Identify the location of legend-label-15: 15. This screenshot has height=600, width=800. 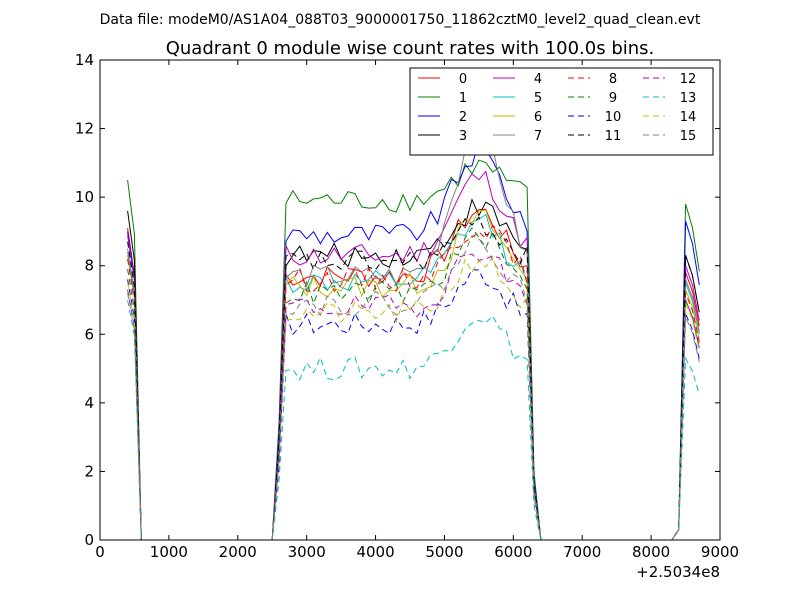
(688, 136).